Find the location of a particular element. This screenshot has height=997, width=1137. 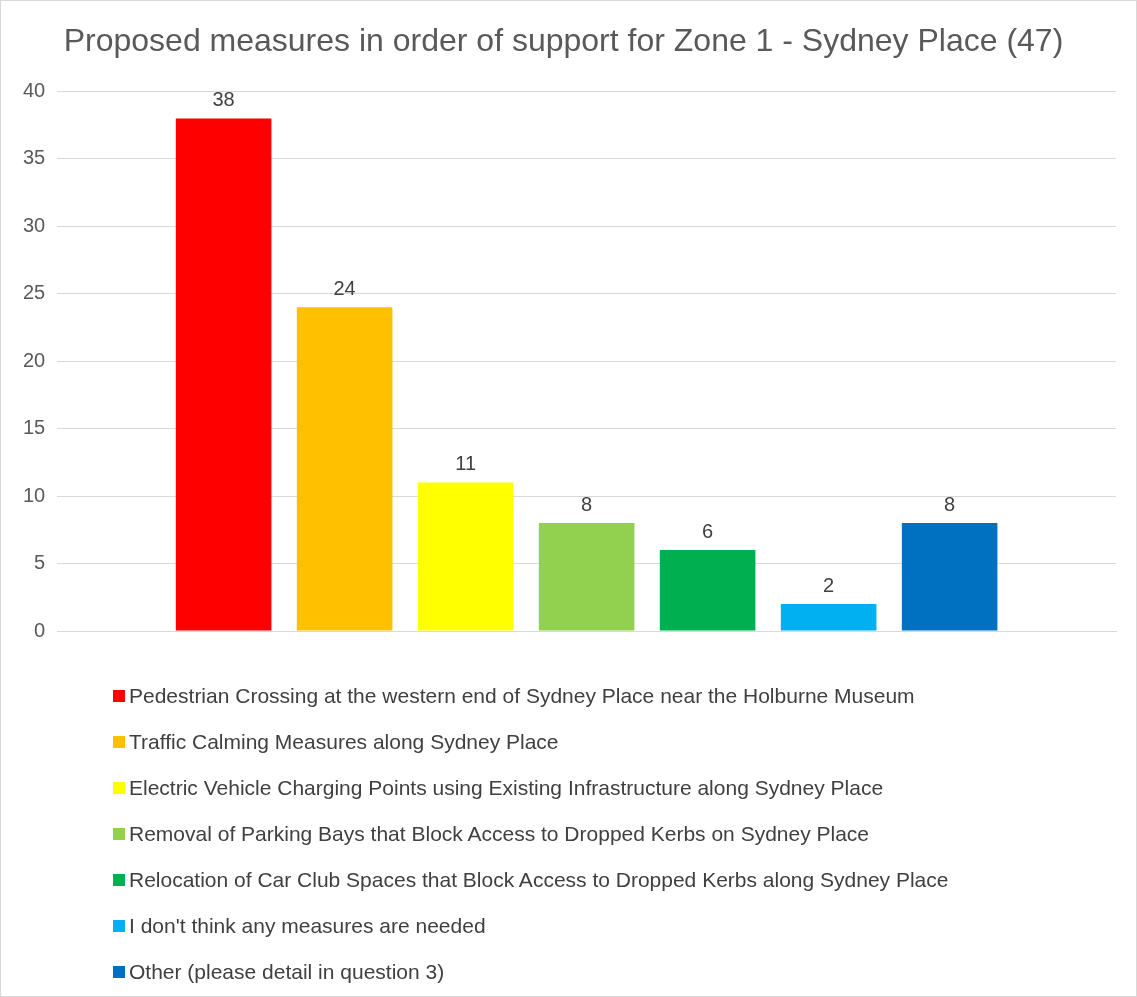

data-label: 11 is located at coordinates (466, 463).